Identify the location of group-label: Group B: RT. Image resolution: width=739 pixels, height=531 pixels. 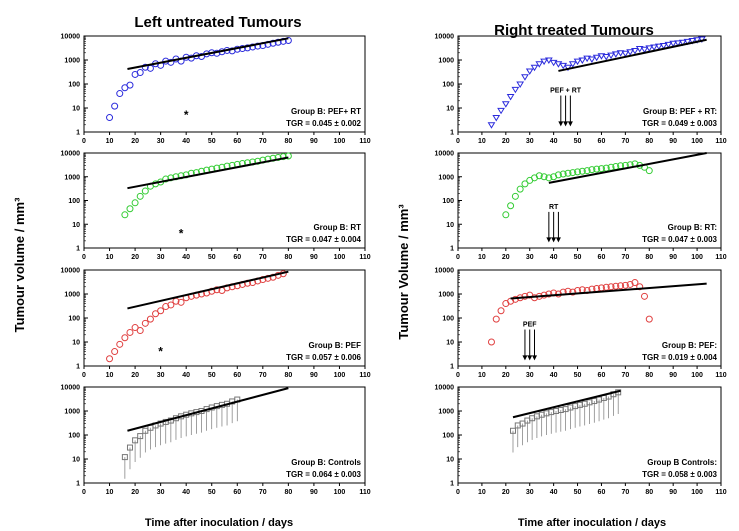
(337, 227).